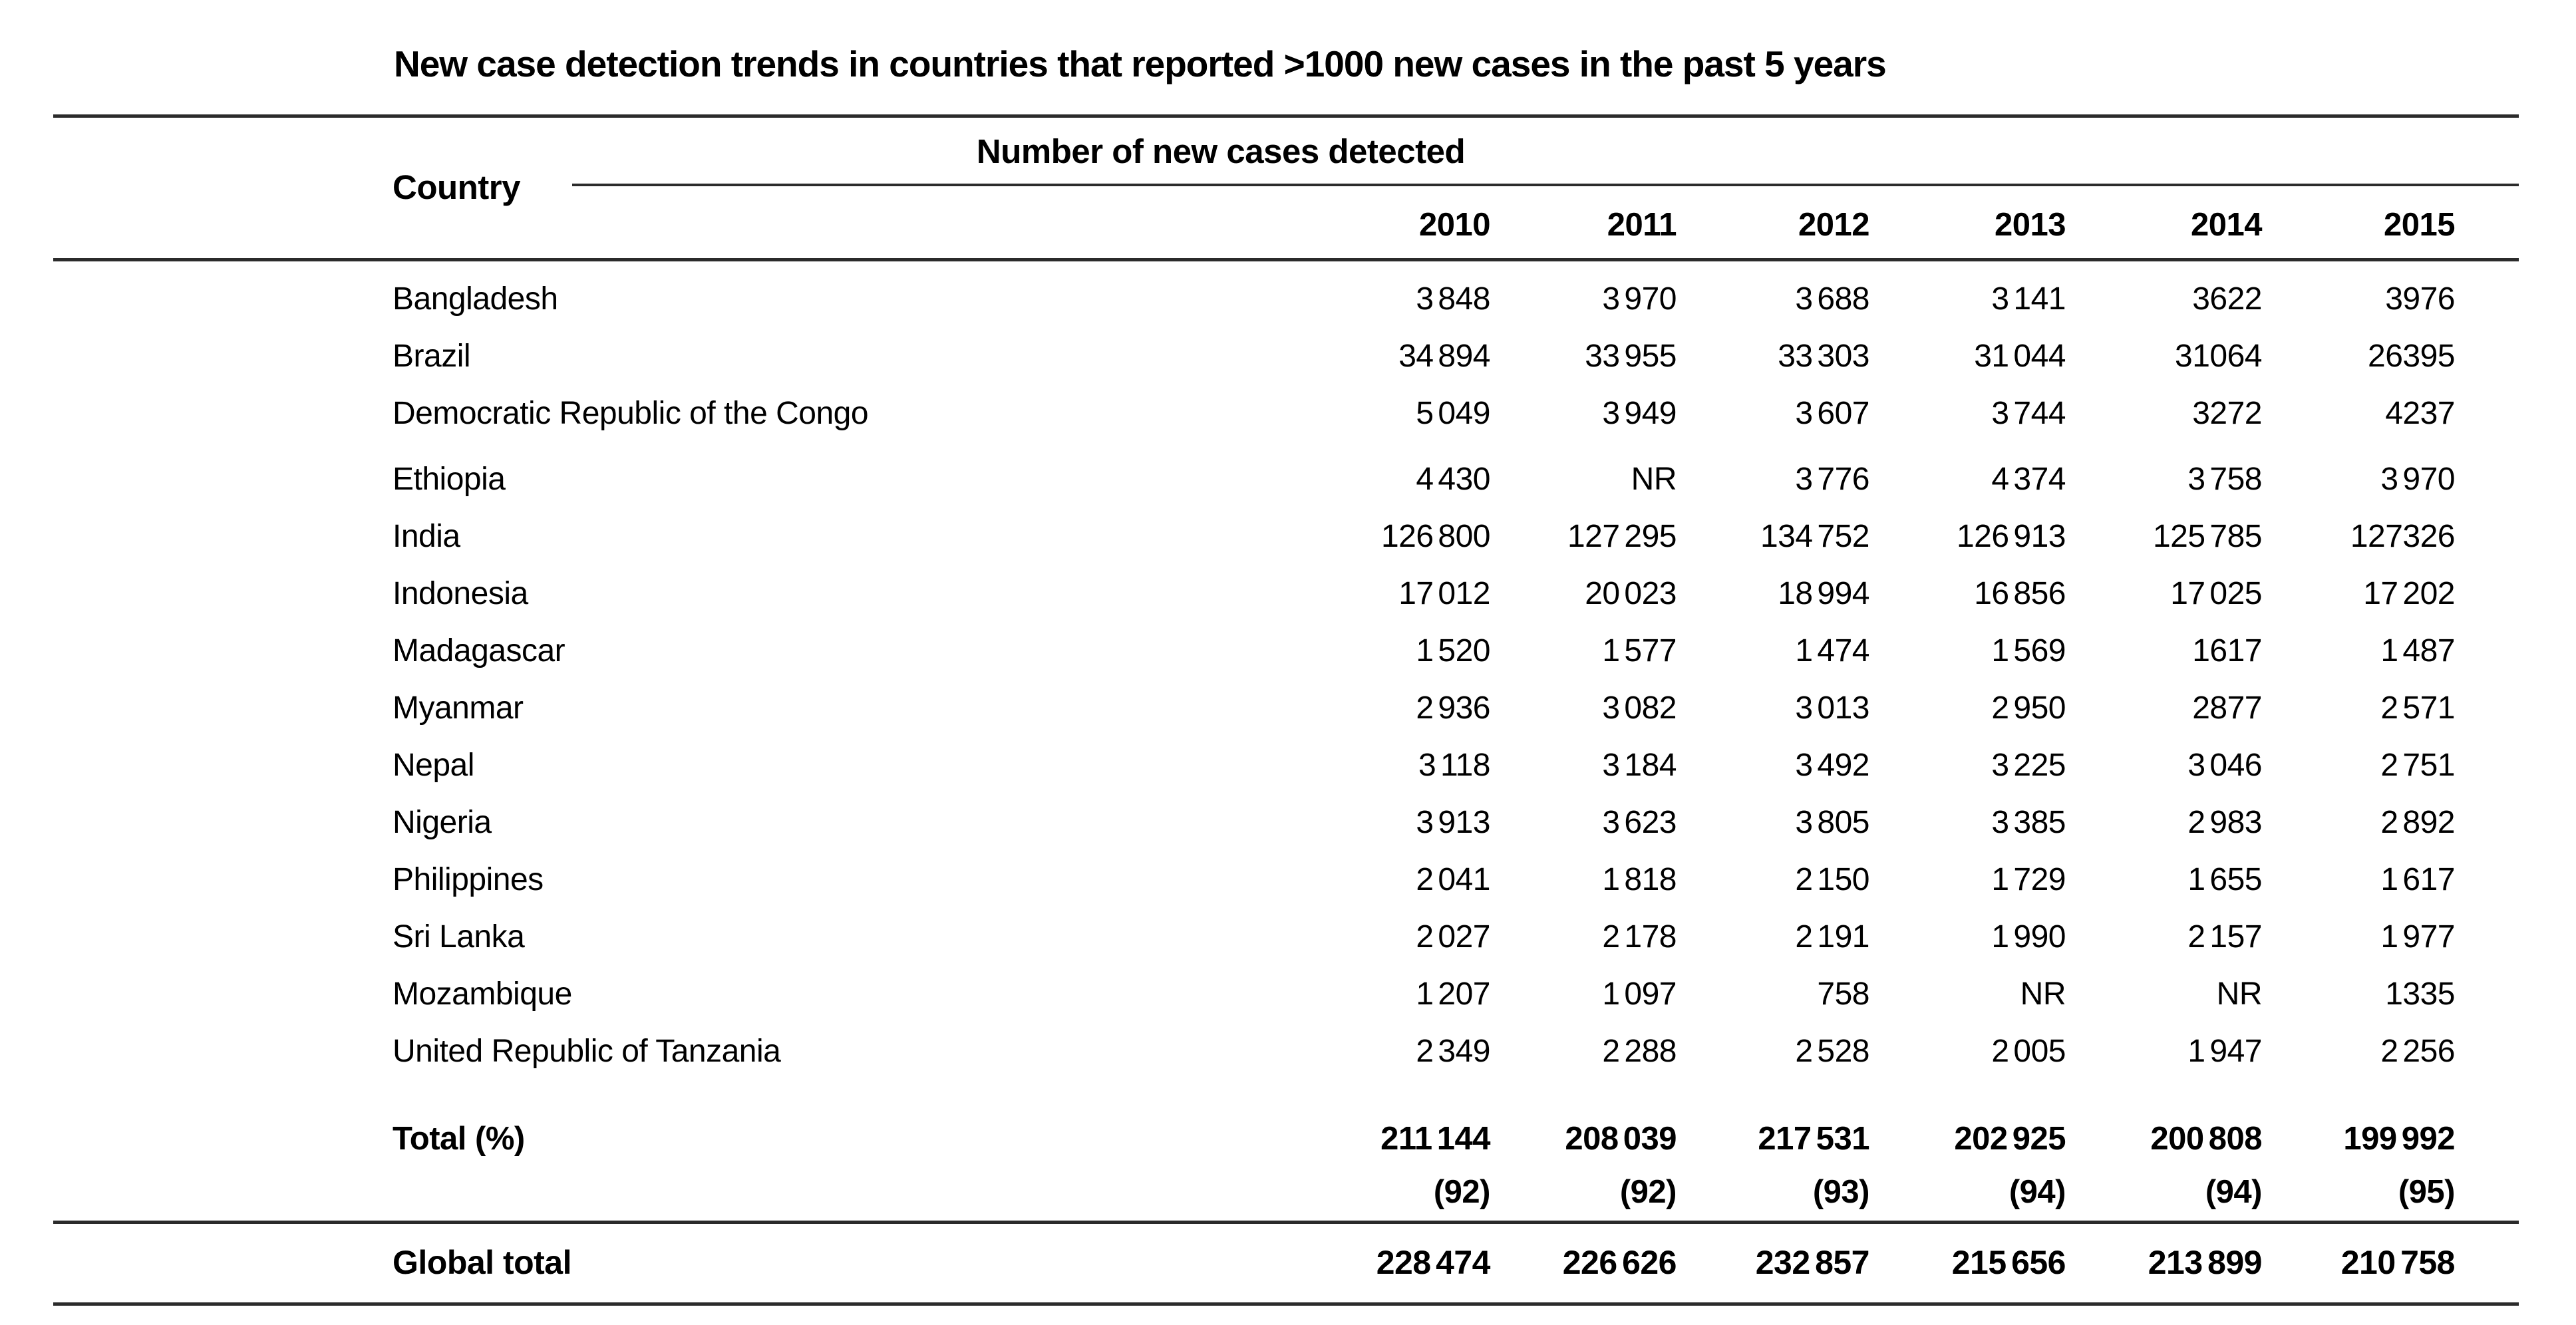  I want to click on bottom-rule, so click(1286, 1304).